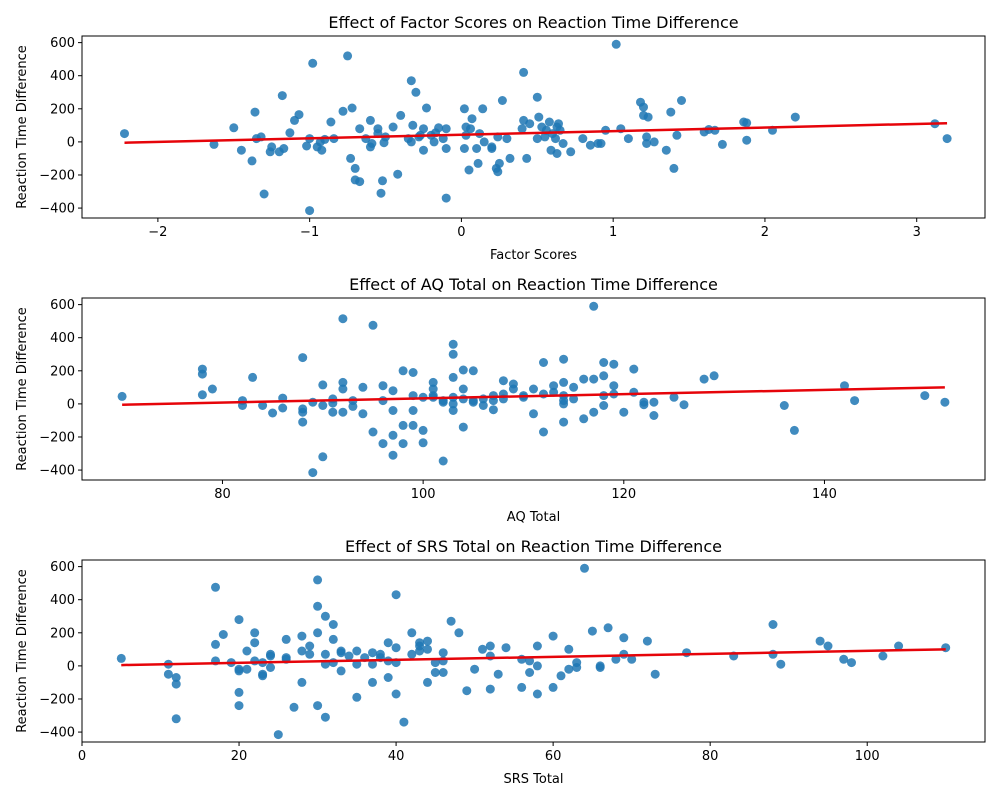 Image resolution: width=1000 pixels, height=800 pixels. Describe the element at coordinates (553, 756) in the screenshot. I see `x-tick-label: 60` at that location.